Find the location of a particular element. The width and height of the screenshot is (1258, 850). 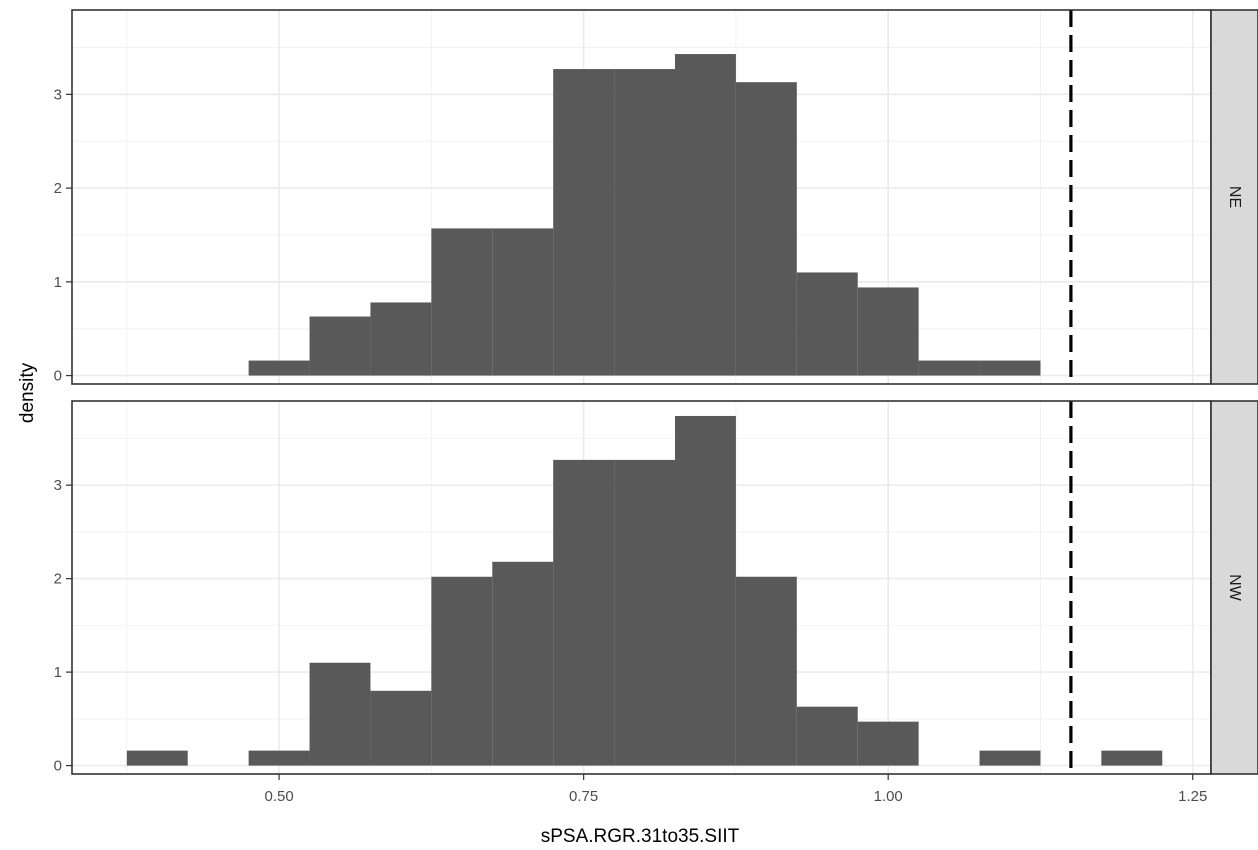

x-tick-label: 0.50 is located at coordinates (278, 796).